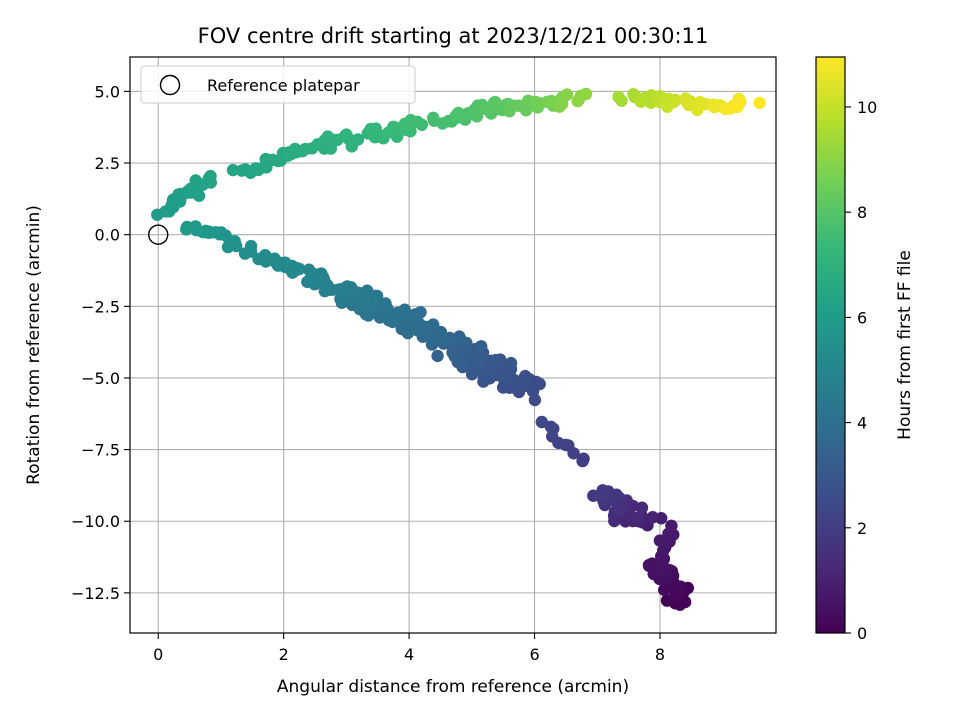 This screenshot has width=960, height=720. What do you see at coordinates (284, 654) in the screenshot?
I see `x-tick-label: 2` at bounding box center [284, 654].